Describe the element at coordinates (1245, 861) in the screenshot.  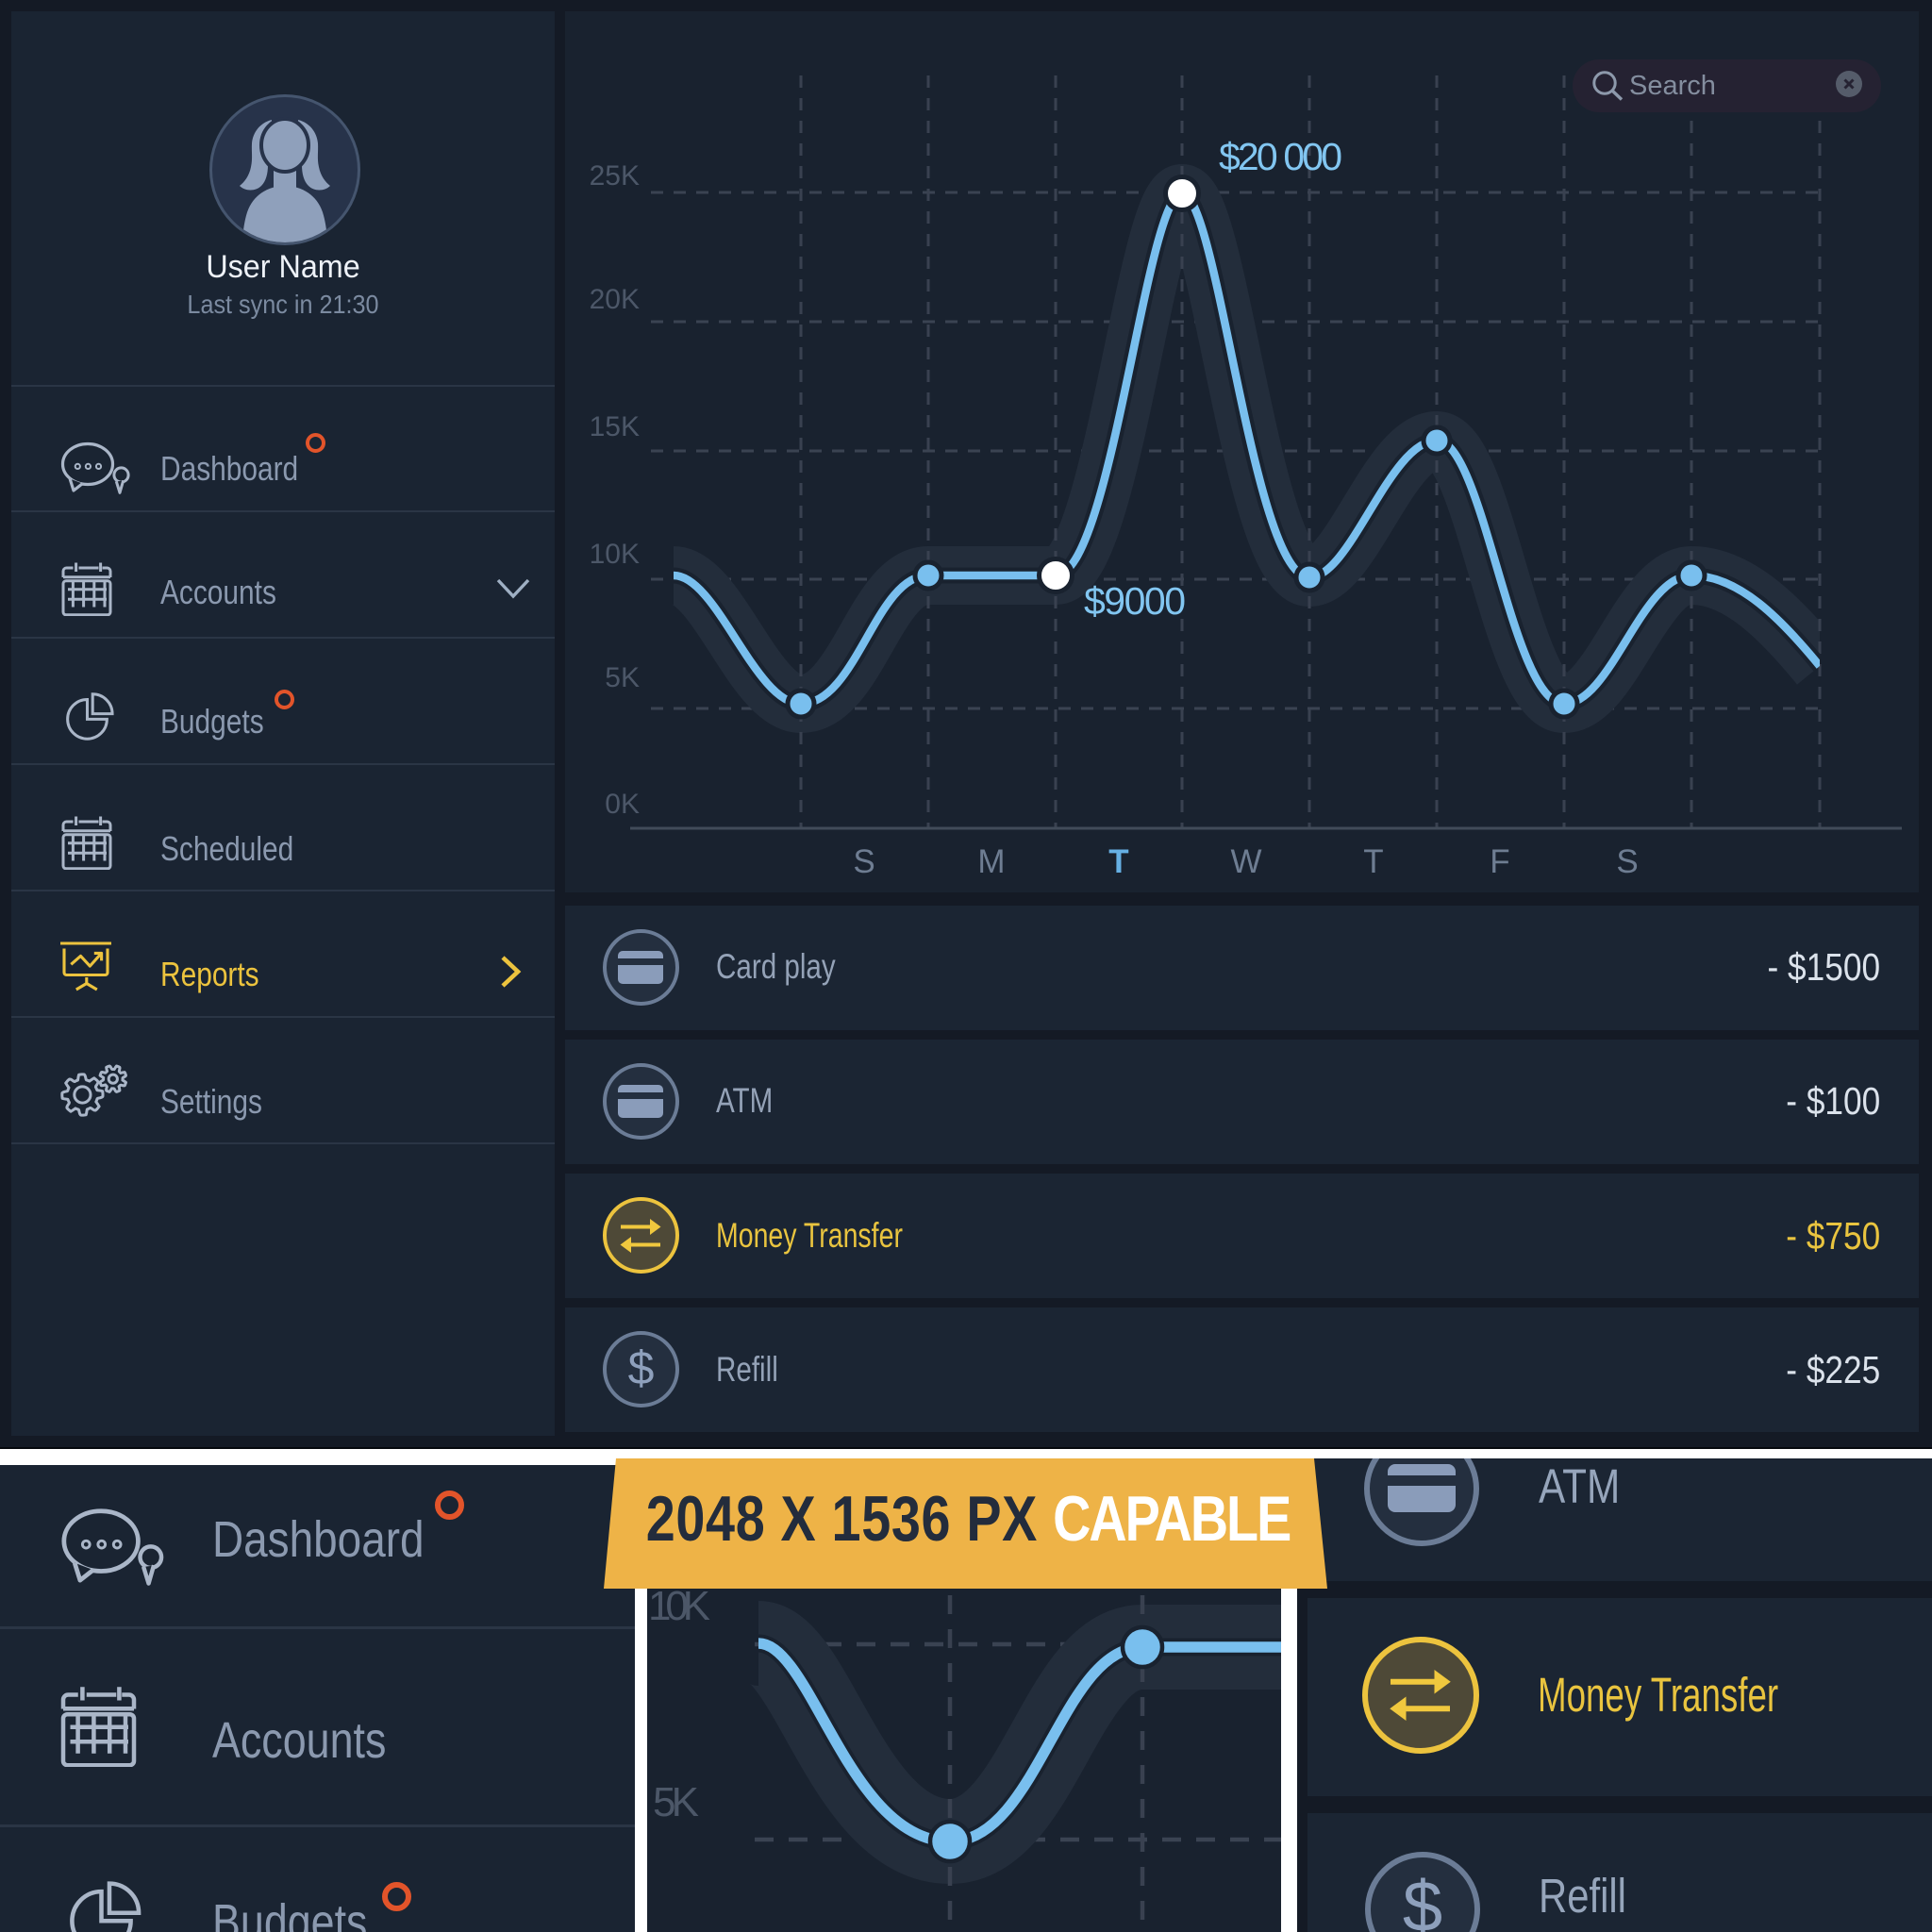
I see `svg-text: W` at that location.